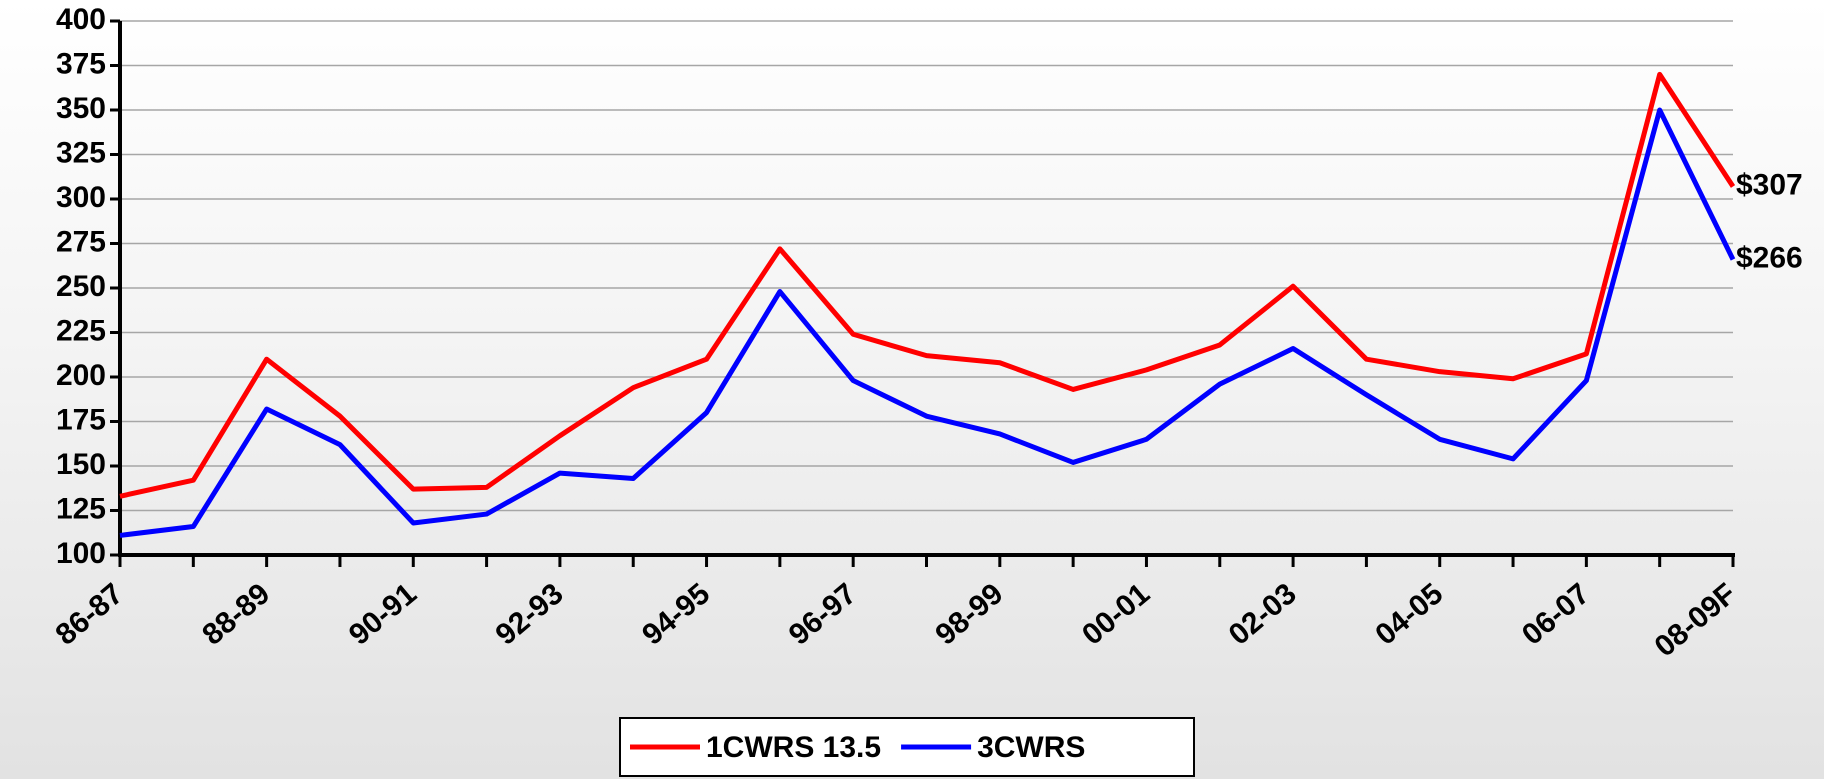  I want to click on y-tick-label: 125, so click(81, 508).